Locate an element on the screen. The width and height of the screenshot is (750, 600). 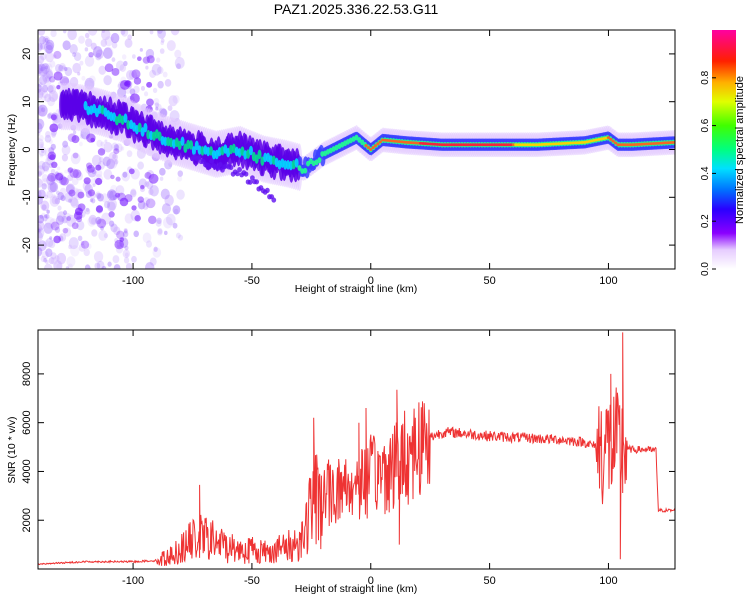
snr-y-axis-title: SNR (10 * v/v) is located at coordinates (12, 449).